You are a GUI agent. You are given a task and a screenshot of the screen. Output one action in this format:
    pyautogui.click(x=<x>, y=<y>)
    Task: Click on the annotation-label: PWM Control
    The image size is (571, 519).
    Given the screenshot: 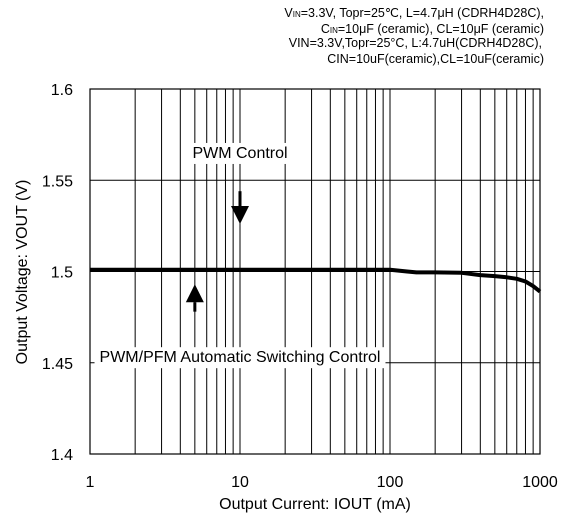 What is the action you would take?
    pyautogui.click(x=239, y=153)
    